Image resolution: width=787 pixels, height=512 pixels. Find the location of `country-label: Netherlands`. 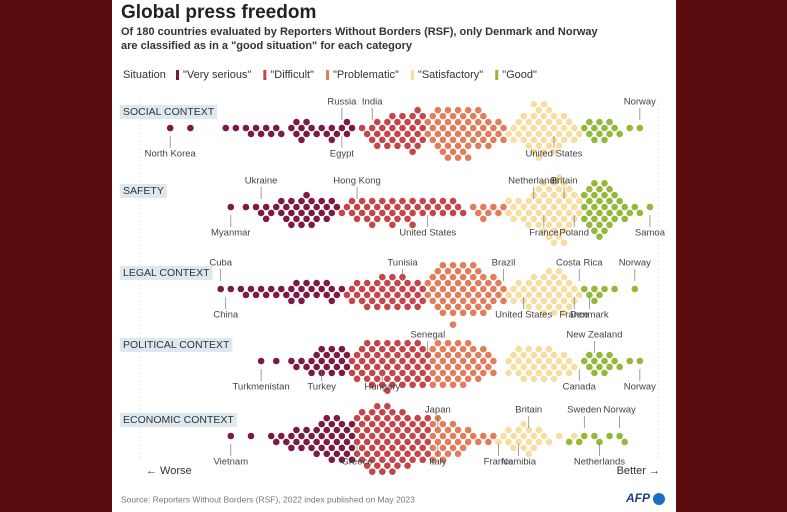

country-label: Netherlands is located at coordinates (599, 462).